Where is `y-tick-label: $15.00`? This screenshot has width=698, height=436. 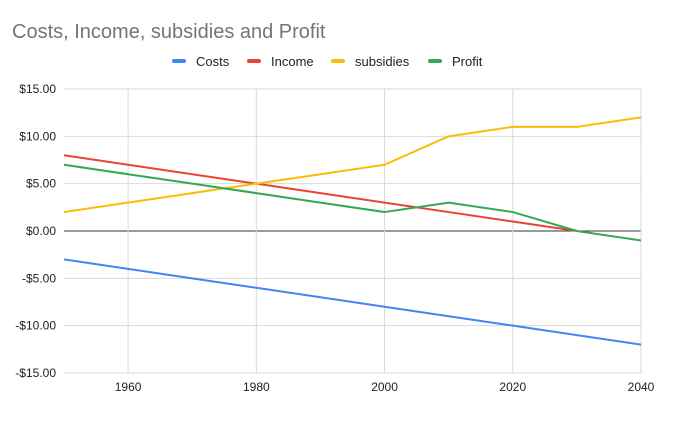 y-tick-label: $15.00 is located at coordinates (37, 89).